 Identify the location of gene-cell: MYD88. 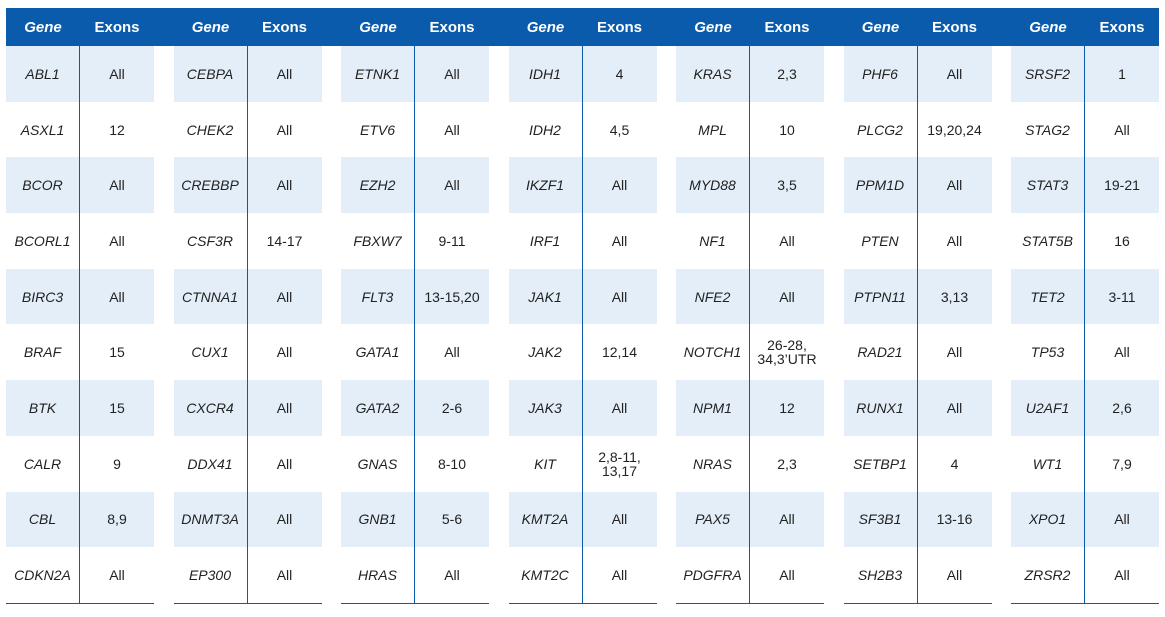
(713, 185).